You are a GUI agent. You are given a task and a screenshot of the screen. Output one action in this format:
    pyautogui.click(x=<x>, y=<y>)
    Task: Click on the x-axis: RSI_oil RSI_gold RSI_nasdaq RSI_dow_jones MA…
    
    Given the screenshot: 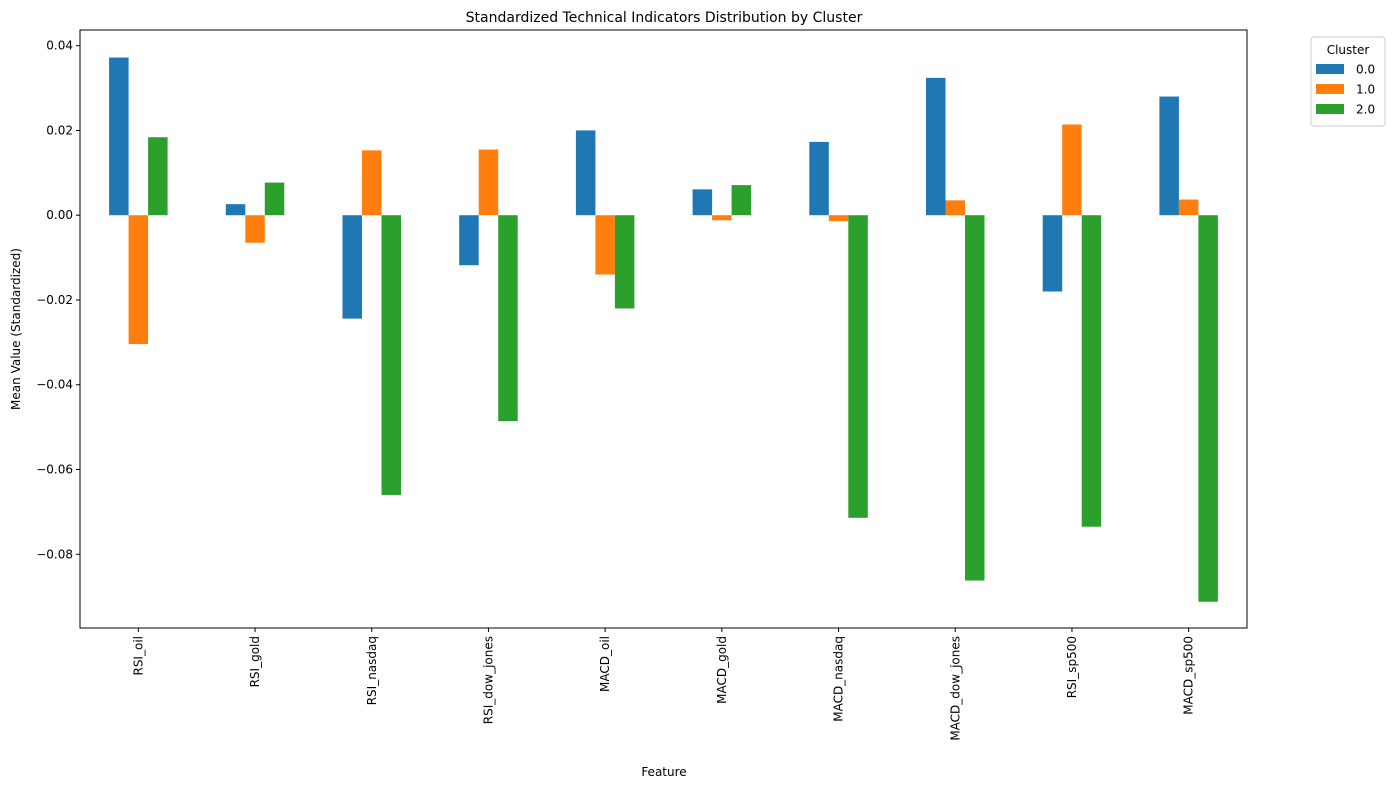 What is the action you would take?
    pyautogui.click(x=663, y=684)
    